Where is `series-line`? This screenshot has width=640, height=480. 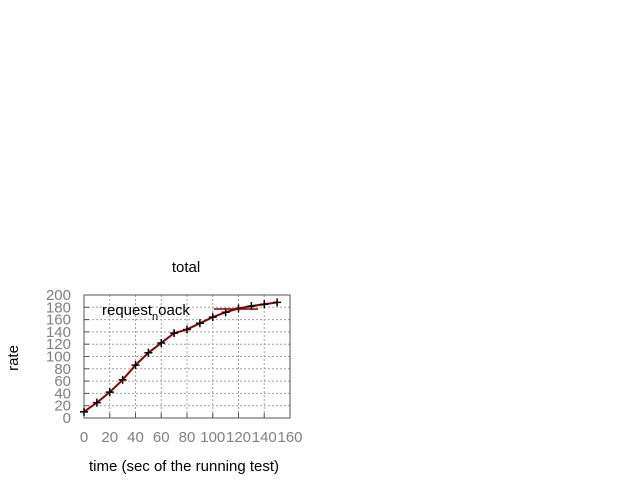
series-line is located at coordinates (180, 357).